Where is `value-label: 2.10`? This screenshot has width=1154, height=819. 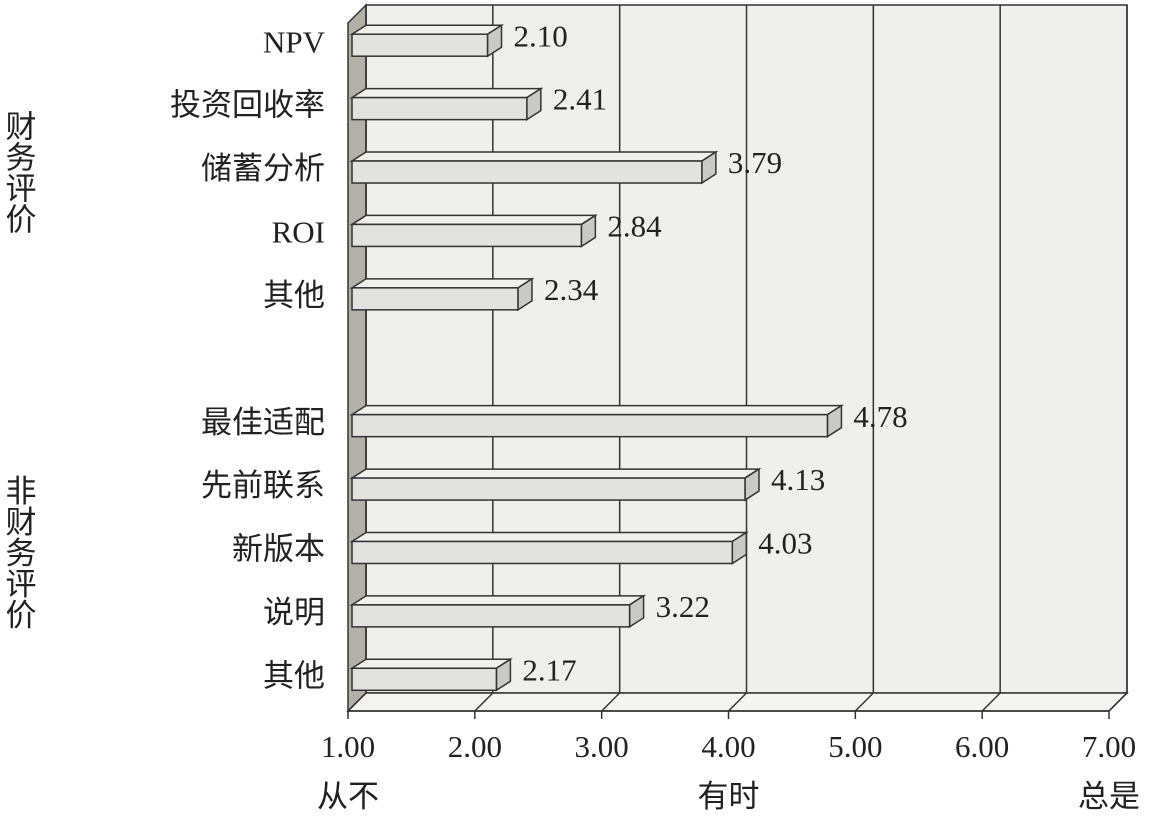
value-label: 2.10 is located at coordinates (541, 35).